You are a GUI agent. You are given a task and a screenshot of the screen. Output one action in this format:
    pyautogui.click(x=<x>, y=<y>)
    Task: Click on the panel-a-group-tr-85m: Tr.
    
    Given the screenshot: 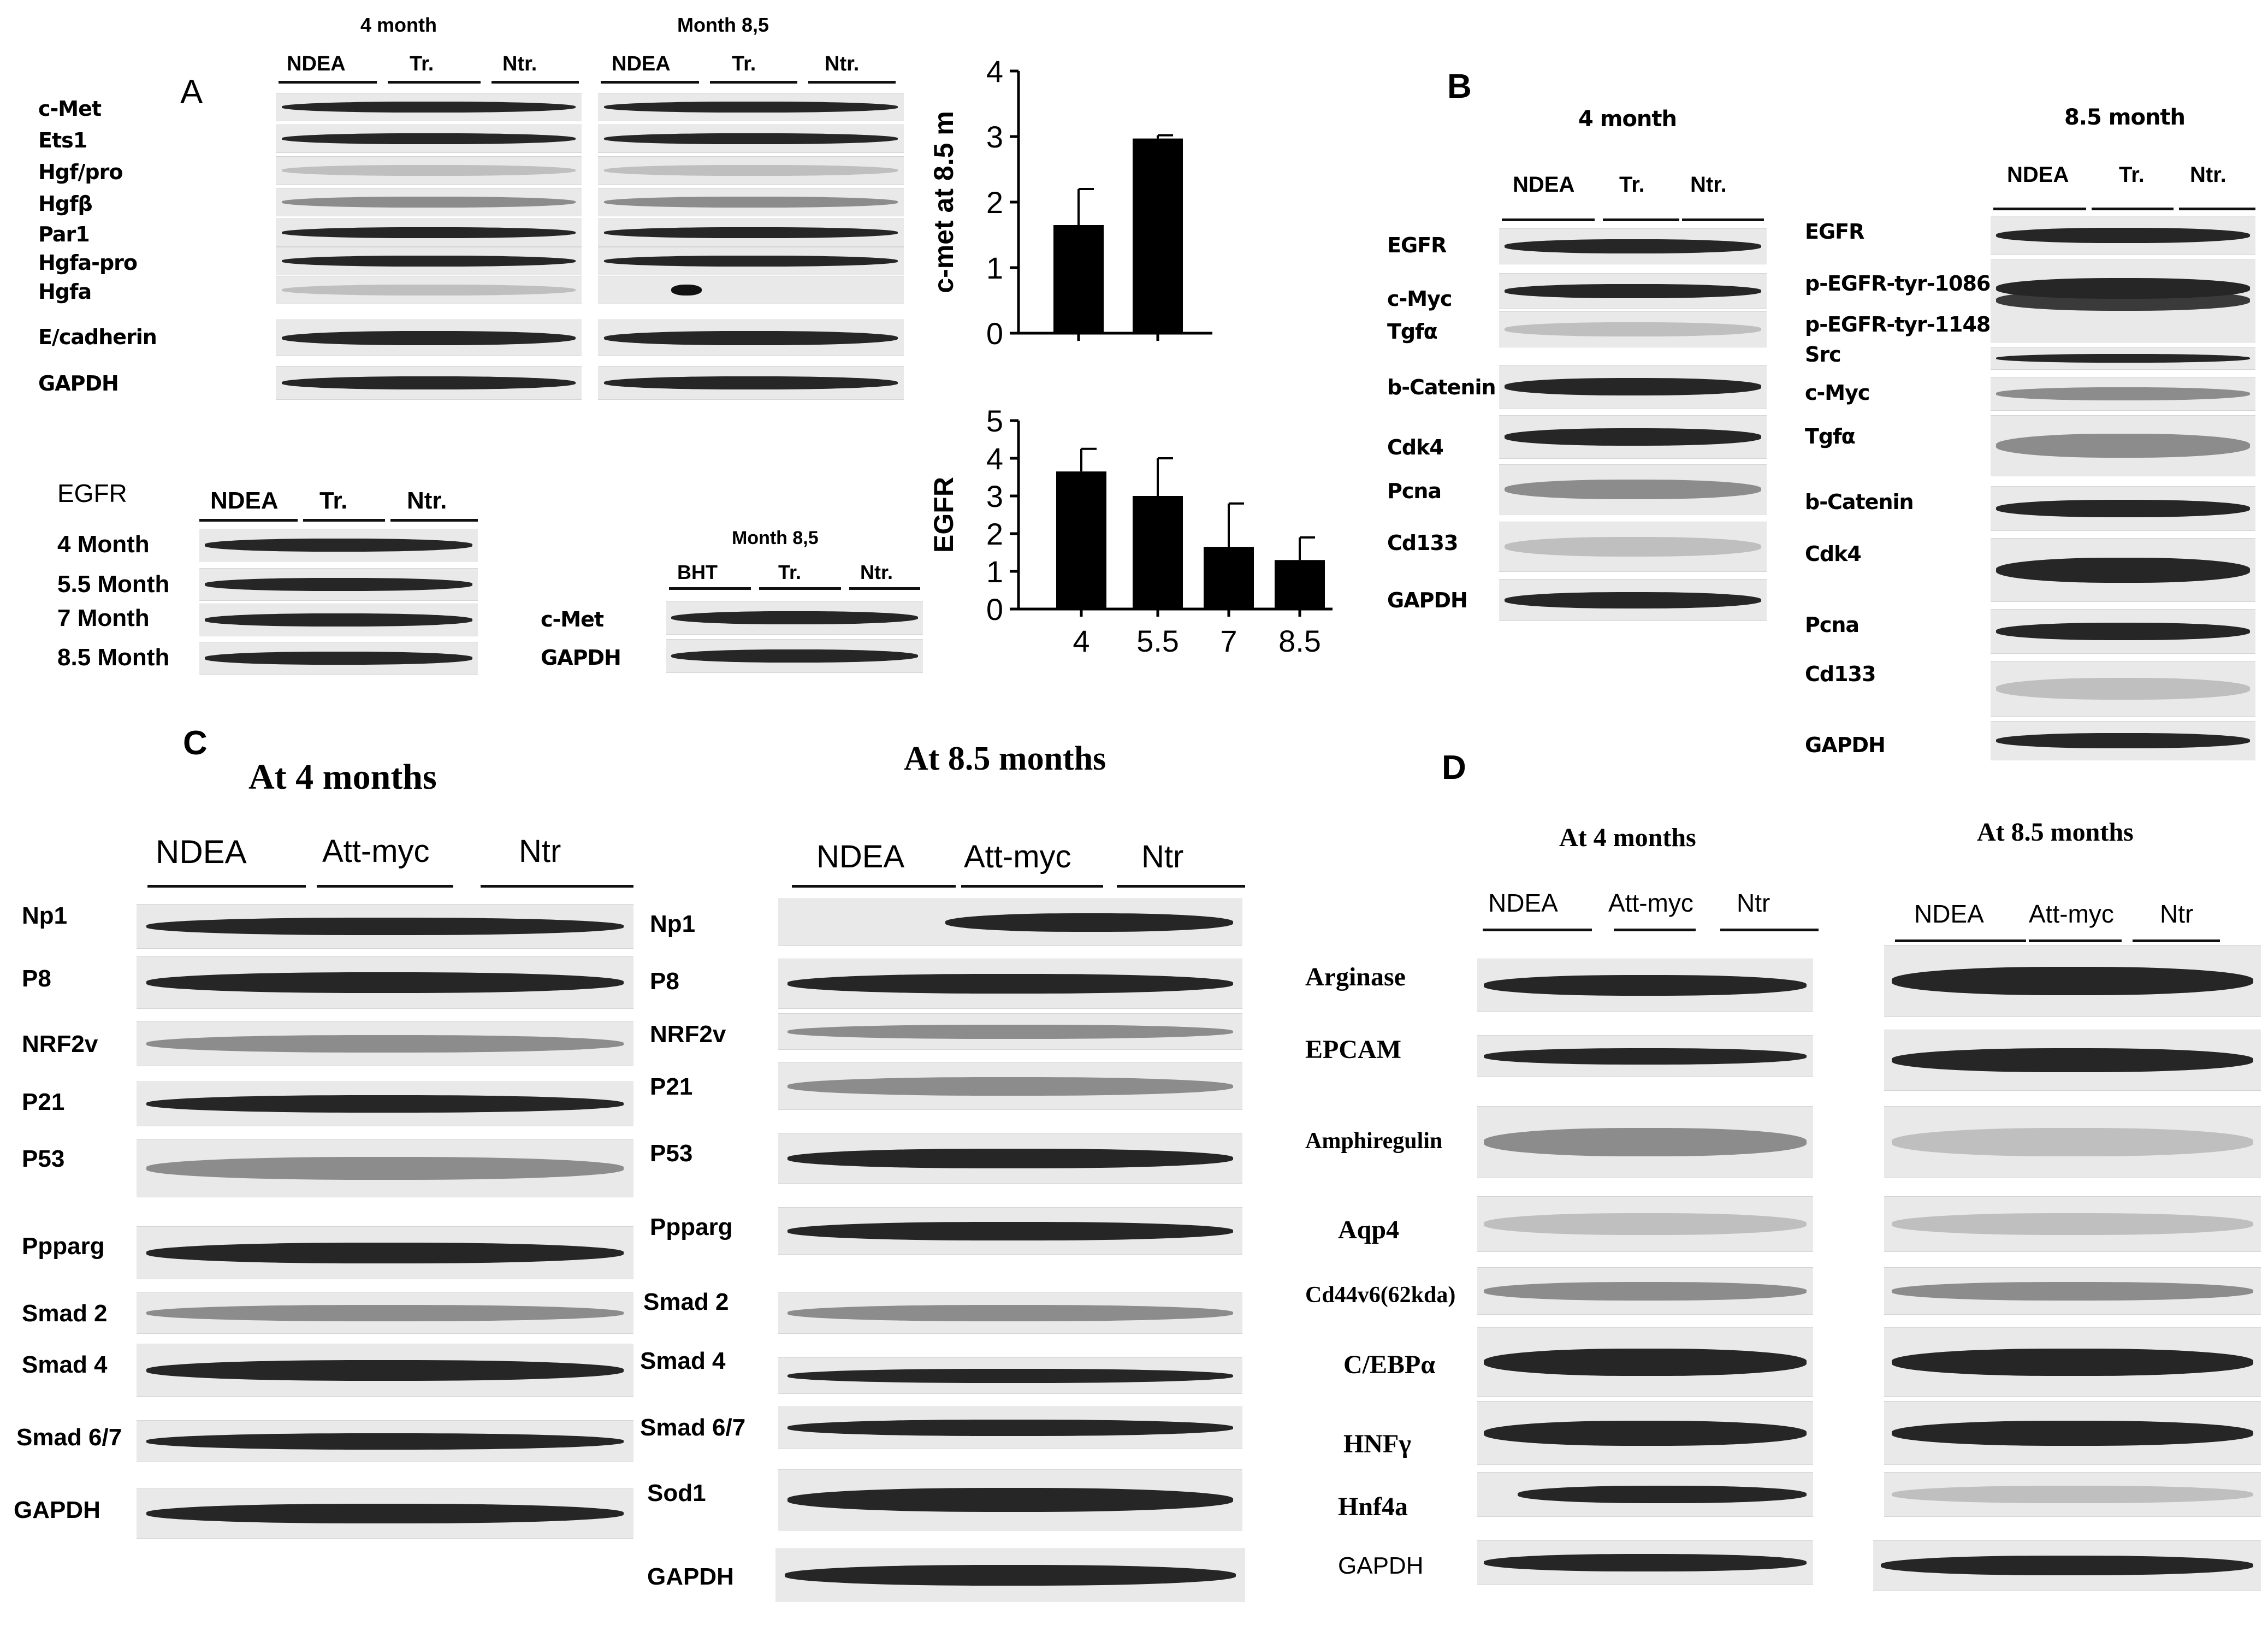 What is the action you would take?
    pyautogui.click(x=744, y=63)
    